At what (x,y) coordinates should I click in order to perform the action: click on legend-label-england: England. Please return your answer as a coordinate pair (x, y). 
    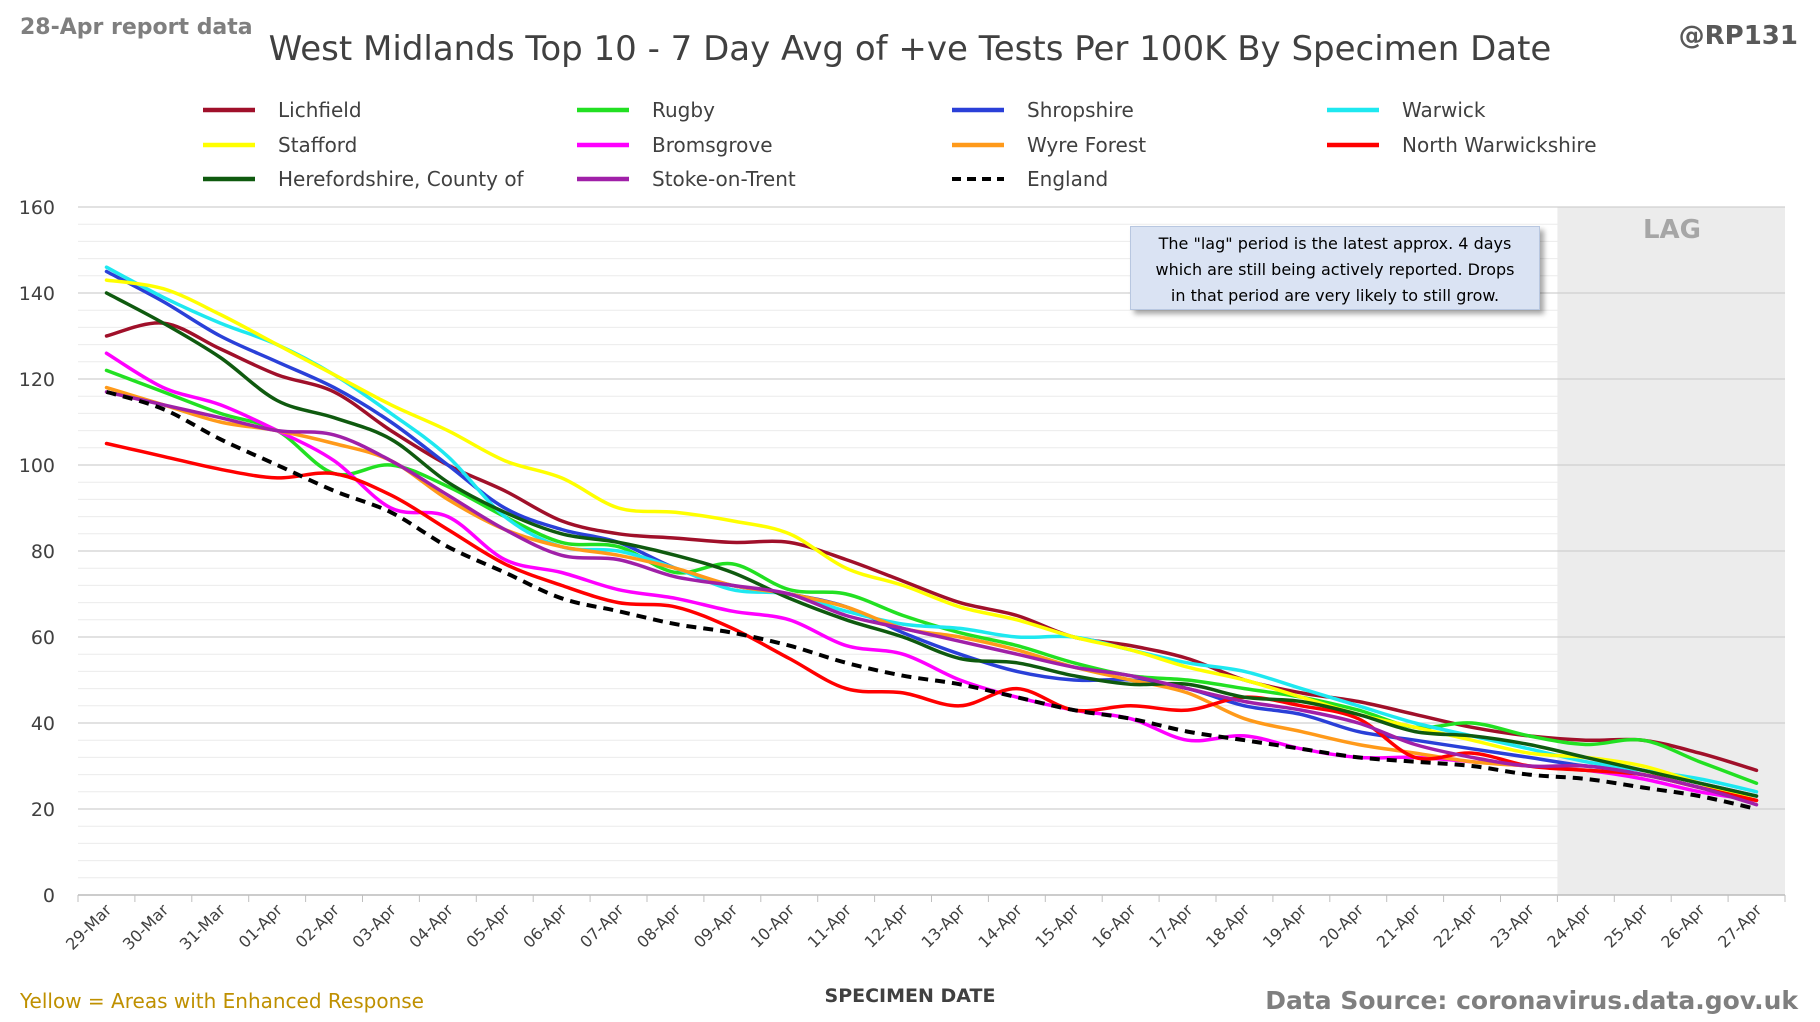
    Looking at the image, I should click on (1067, 179).